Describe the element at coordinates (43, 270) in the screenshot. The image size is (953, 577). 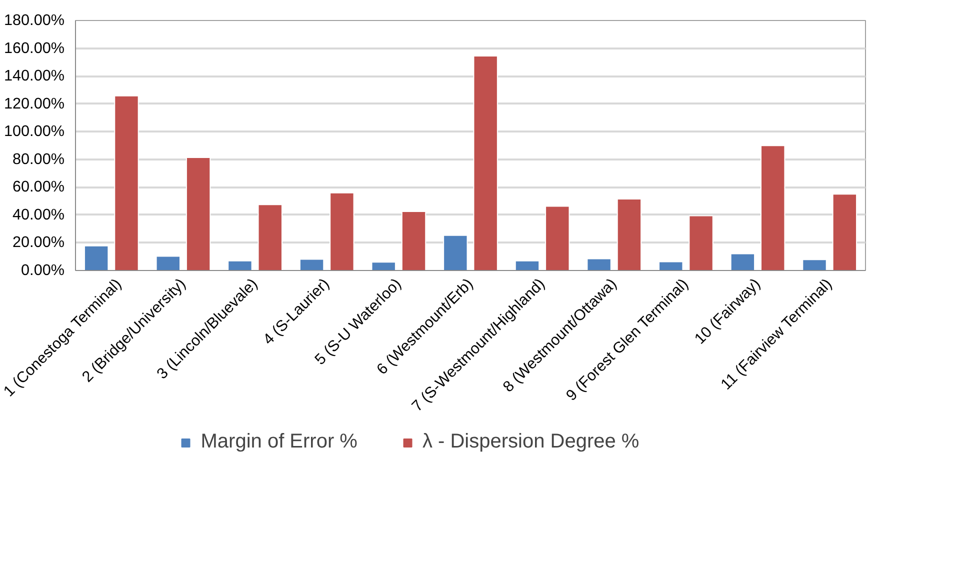
I see `y-tick-label: 0.00%` at that location.